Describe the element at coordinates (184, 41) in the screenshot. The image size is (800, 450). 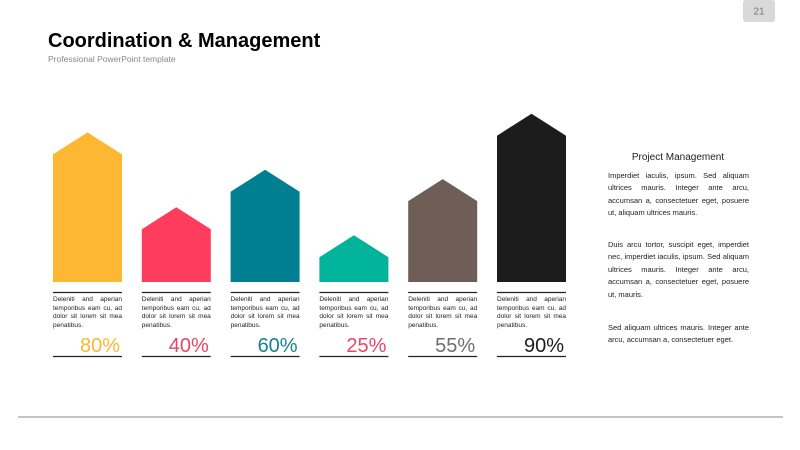
I see `chart-title: Coordination & Management` at that location.